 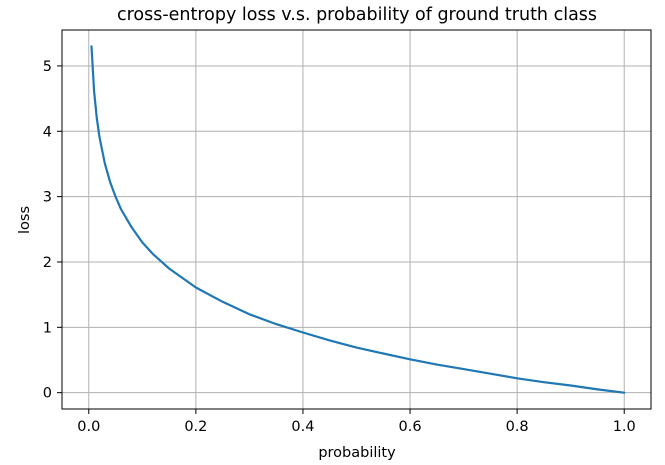 What do you see at coordinates (25, 220) in the screenshot?
I see `y-axis-label: loss` at bounding box center [25, 220].